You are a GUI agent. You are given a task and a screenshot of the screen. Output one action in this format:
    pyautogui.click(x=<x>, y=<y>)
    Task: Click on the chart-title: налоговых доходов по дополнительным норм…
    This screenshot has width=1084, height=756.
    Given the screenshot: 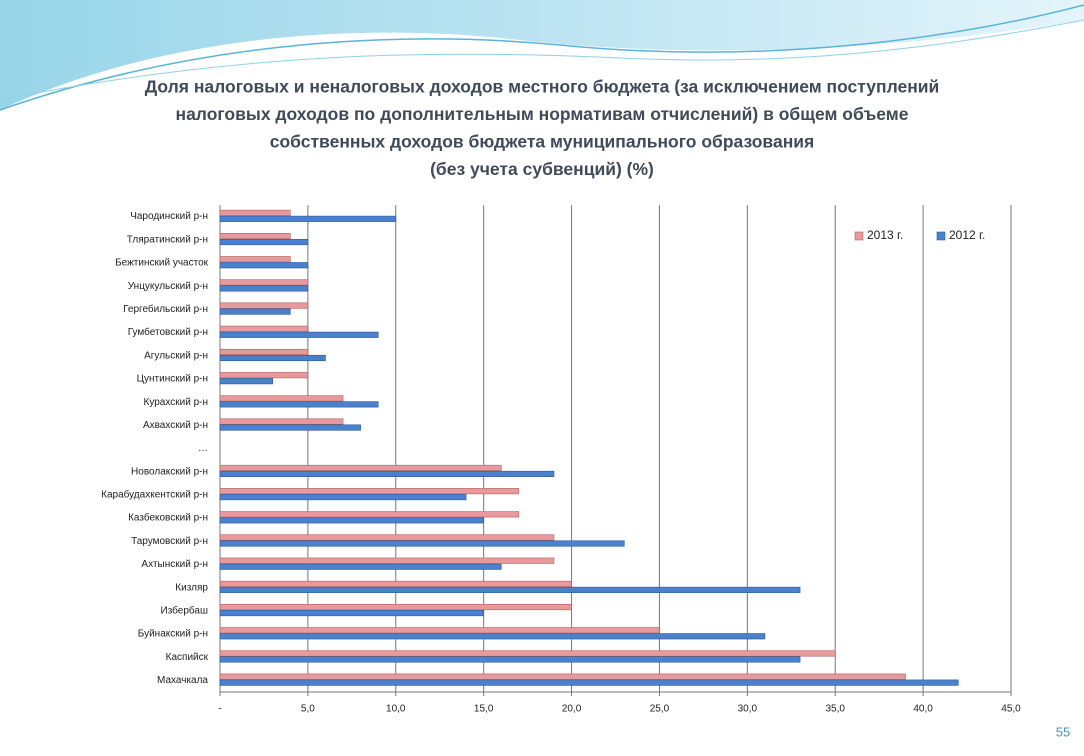 What is the action you would take?
    pyautogui.click(x=542, y=114)
    